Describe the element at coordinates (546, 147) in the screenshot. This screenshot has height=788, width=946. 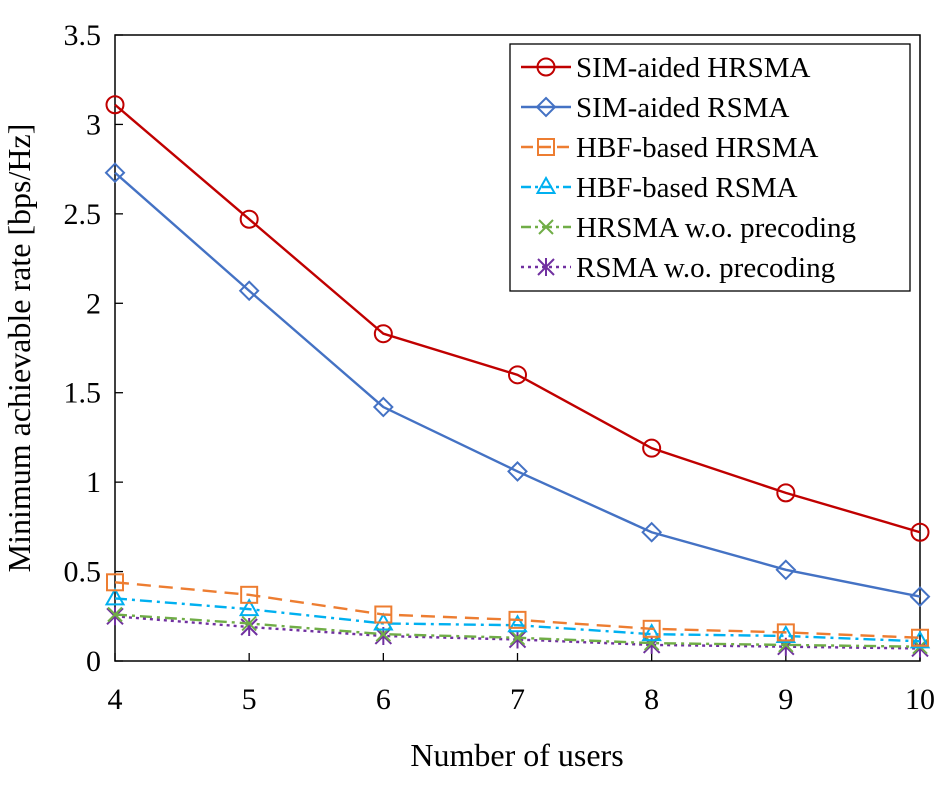
I see `legend-marker-square` at that location.